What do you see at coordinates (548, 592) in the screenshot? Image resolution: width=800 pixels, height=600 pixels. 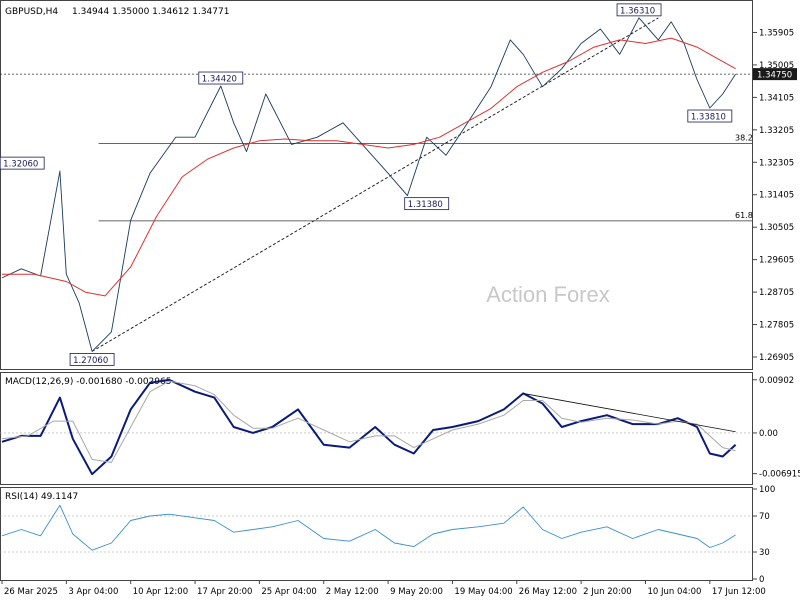 I see `x-tick-label: 26 May 12:00` at bounding box center [548, 592].